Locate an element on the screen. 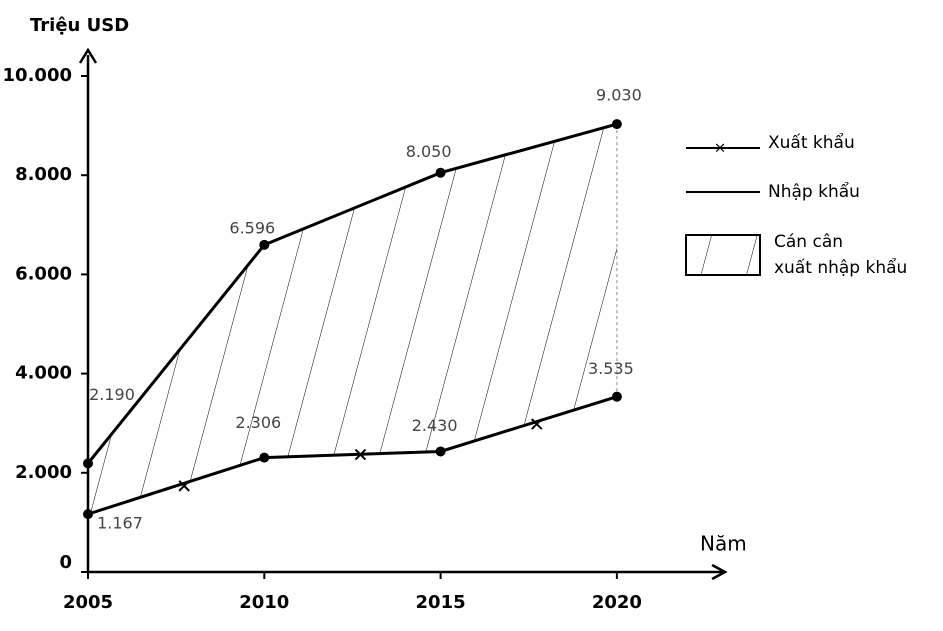  y-tick-label: 8.000 is located at coordinates (43, 174).